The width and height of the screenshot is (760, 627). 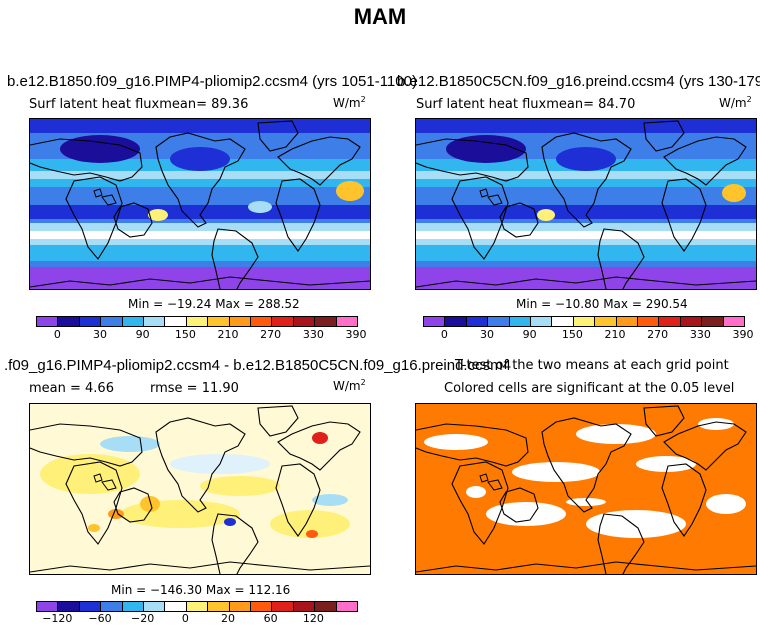 What do you see at coordinates (143, 618) in the screenshot?
I see `colorbar-tick-label: −20` at bounding box center [143, 618].